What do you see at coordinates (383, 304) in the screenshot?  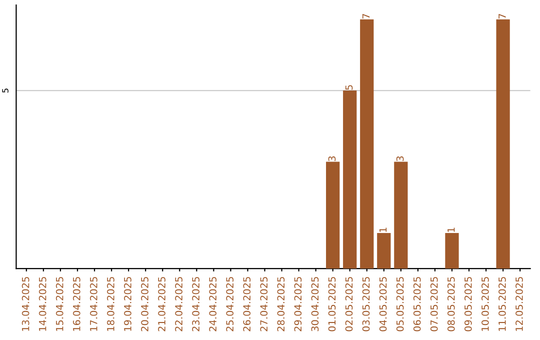 I see `x-tick-label: 04.05.2025` at bounding box center [383, 304].